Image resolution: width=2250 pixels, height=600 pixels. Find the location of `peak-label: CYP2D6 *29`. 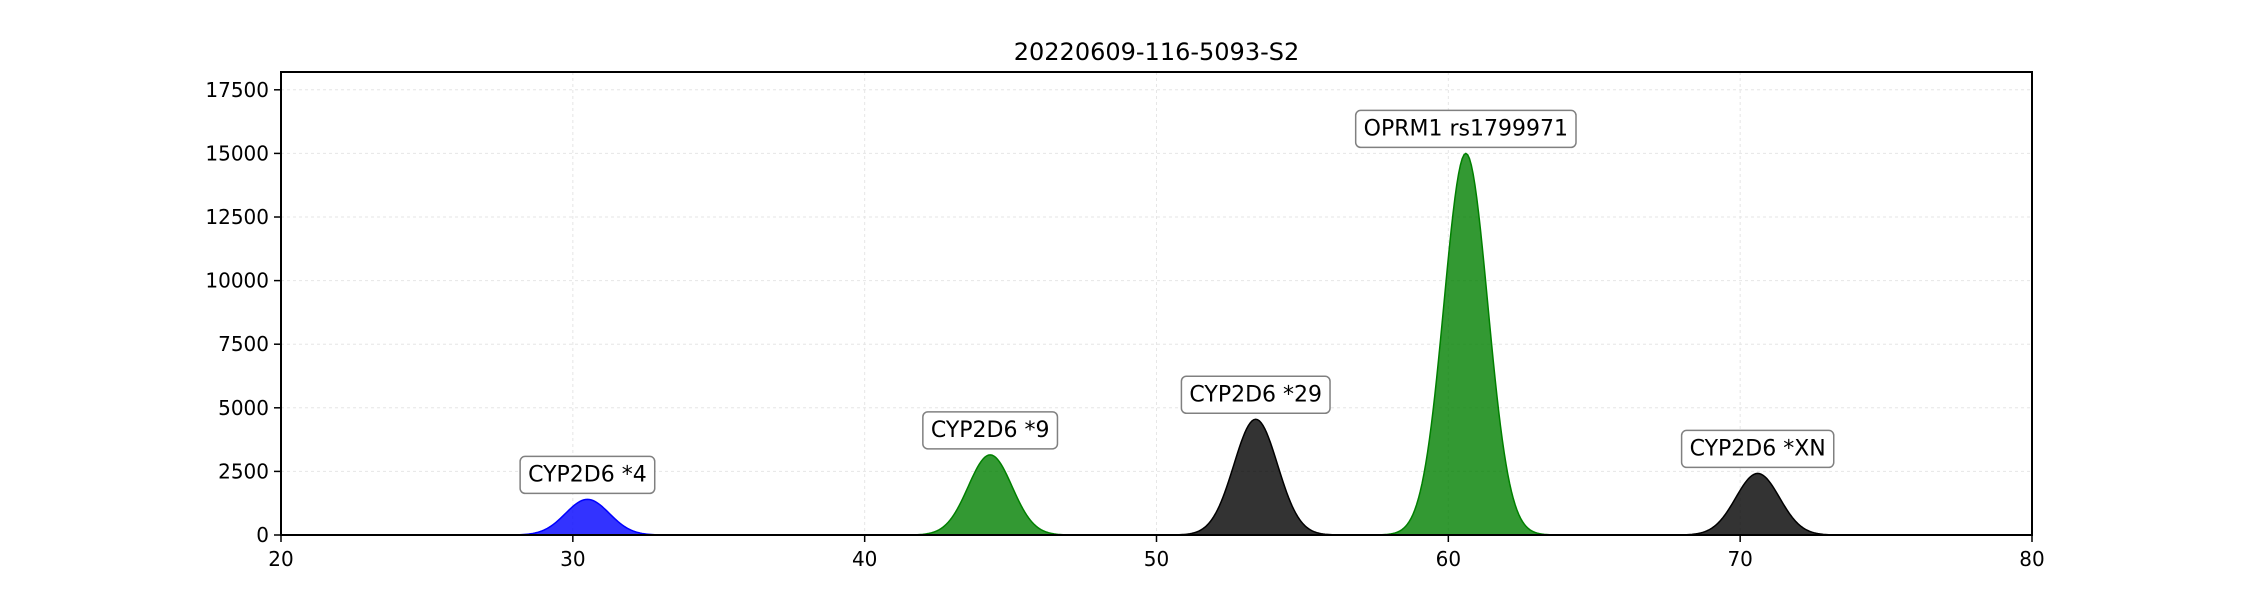

peak-label: CYP2D6 *29 is located at coordinates (1255, 394).